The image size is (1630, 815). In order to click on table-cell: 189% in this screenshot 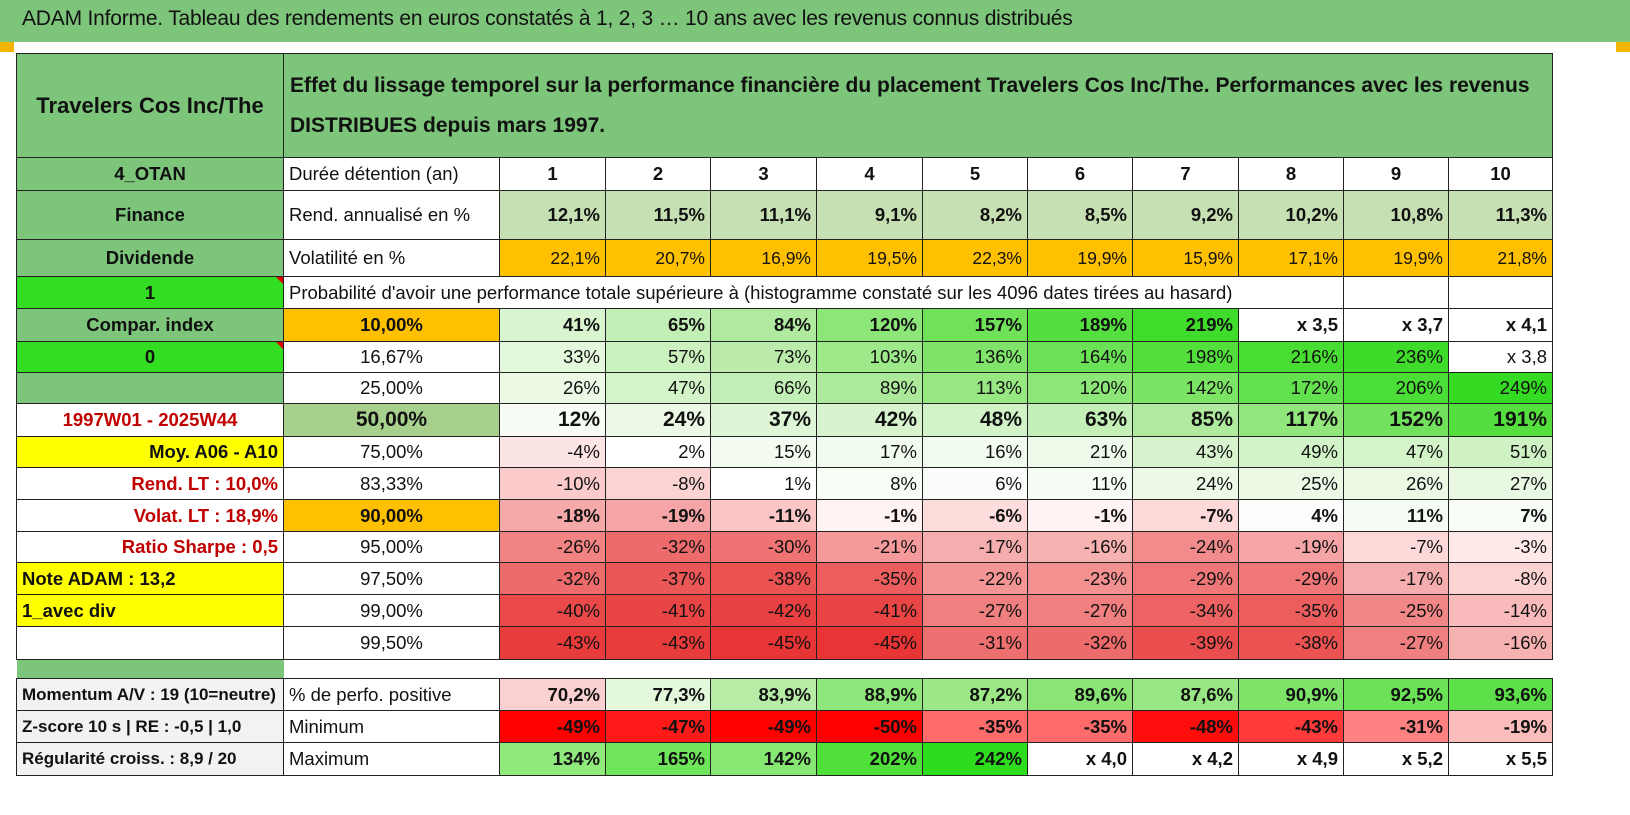, I will do `click(1080, 325)`.